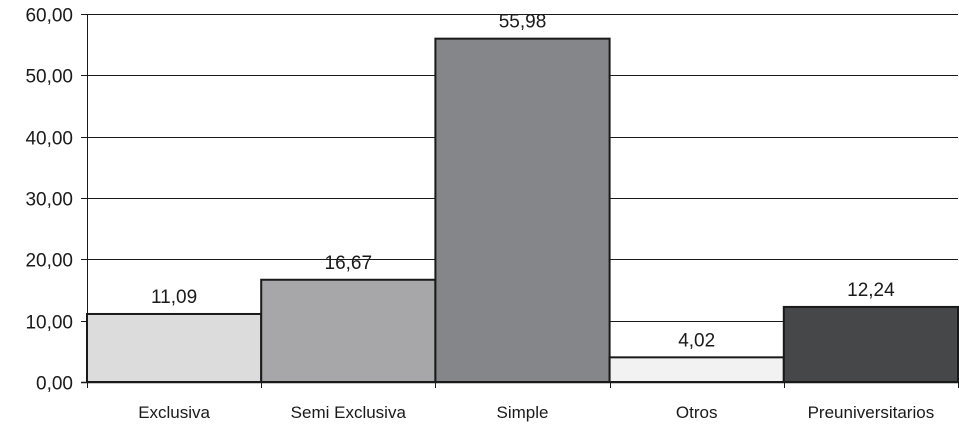 This screenshot has height=427, width=959. What do you see at coordinates (174, 412) in the screenshot?
I see `x-tick-label: Exclusiva` at bounding box center [174, 412].